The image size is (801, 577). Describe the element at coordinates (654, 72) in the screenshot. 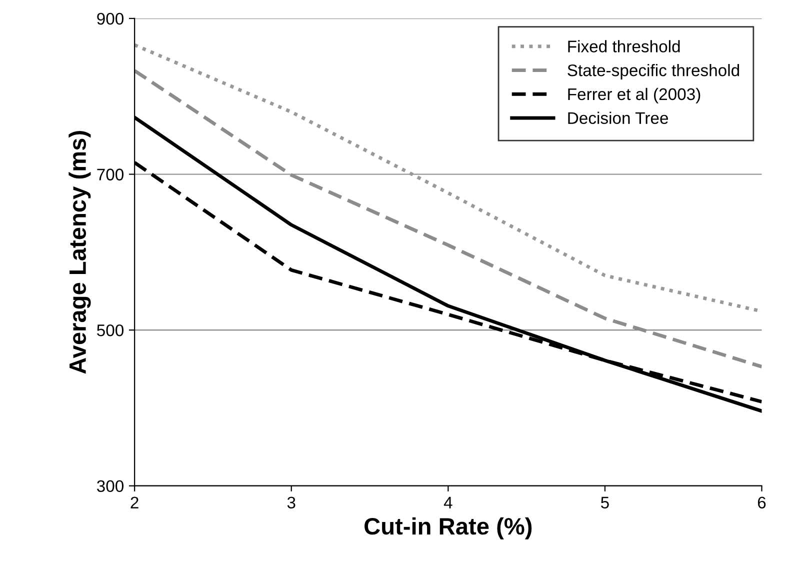

I see `legend-label: State-specific threshold` at that location.